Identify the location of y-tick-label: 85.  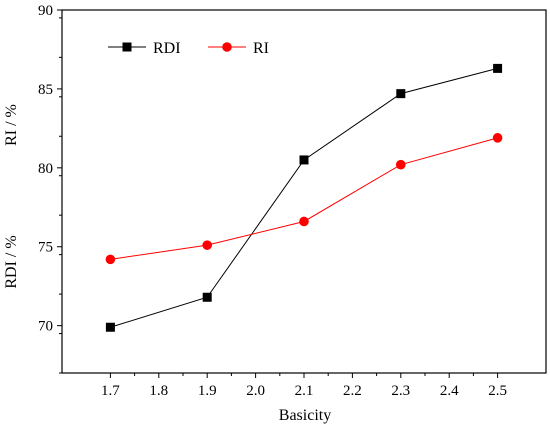
(45, 90).